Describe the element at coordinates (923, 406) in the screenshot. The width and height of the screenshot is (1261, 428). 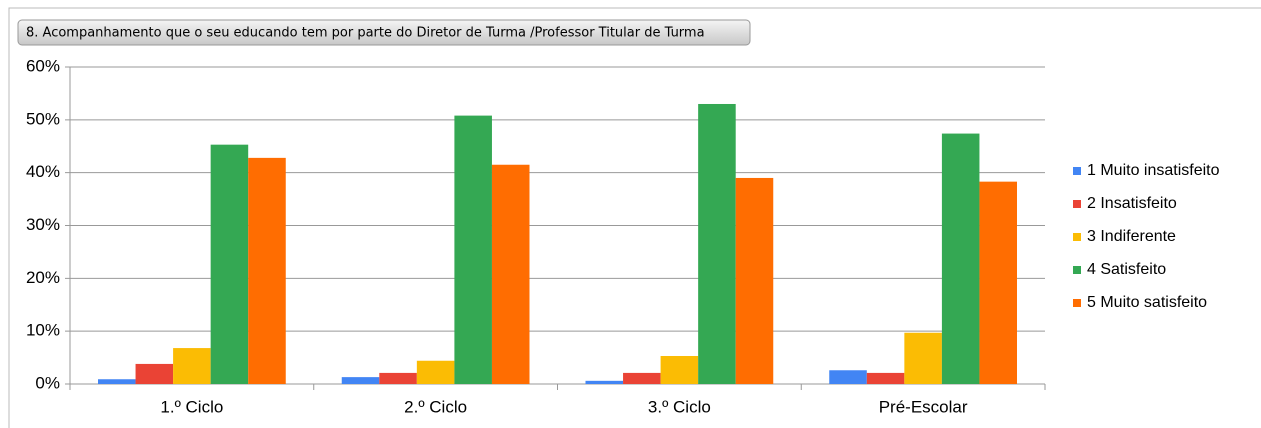
I see `x-tick-label: Pré-Escolar` at that location.